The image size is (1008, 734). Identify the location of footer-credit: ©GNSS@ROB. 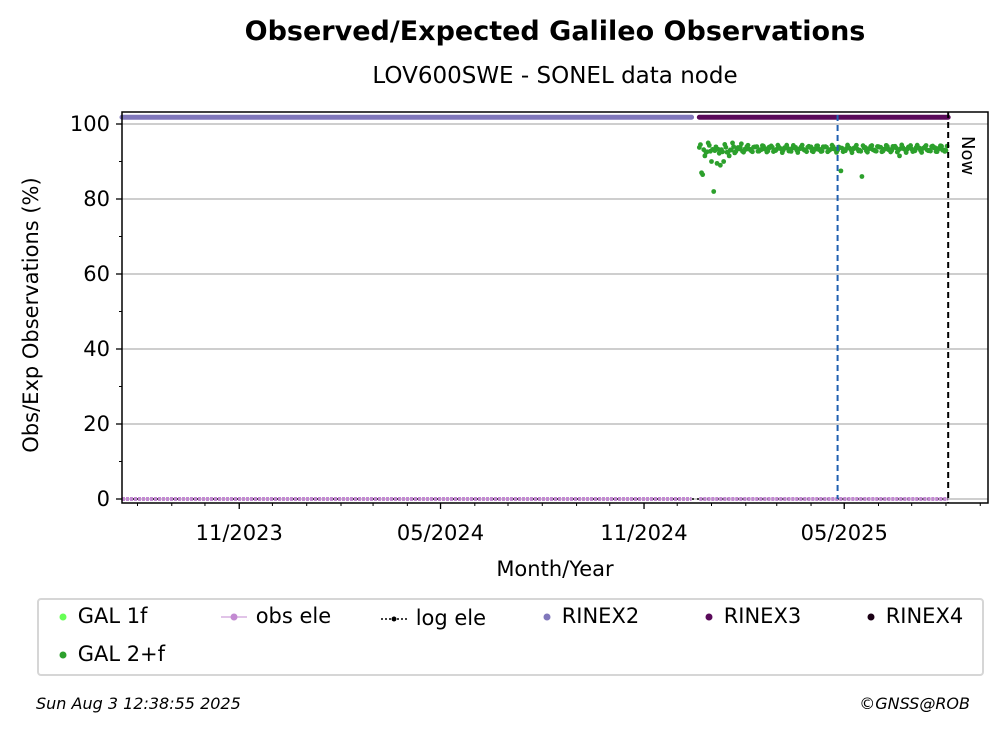
(914, 703).